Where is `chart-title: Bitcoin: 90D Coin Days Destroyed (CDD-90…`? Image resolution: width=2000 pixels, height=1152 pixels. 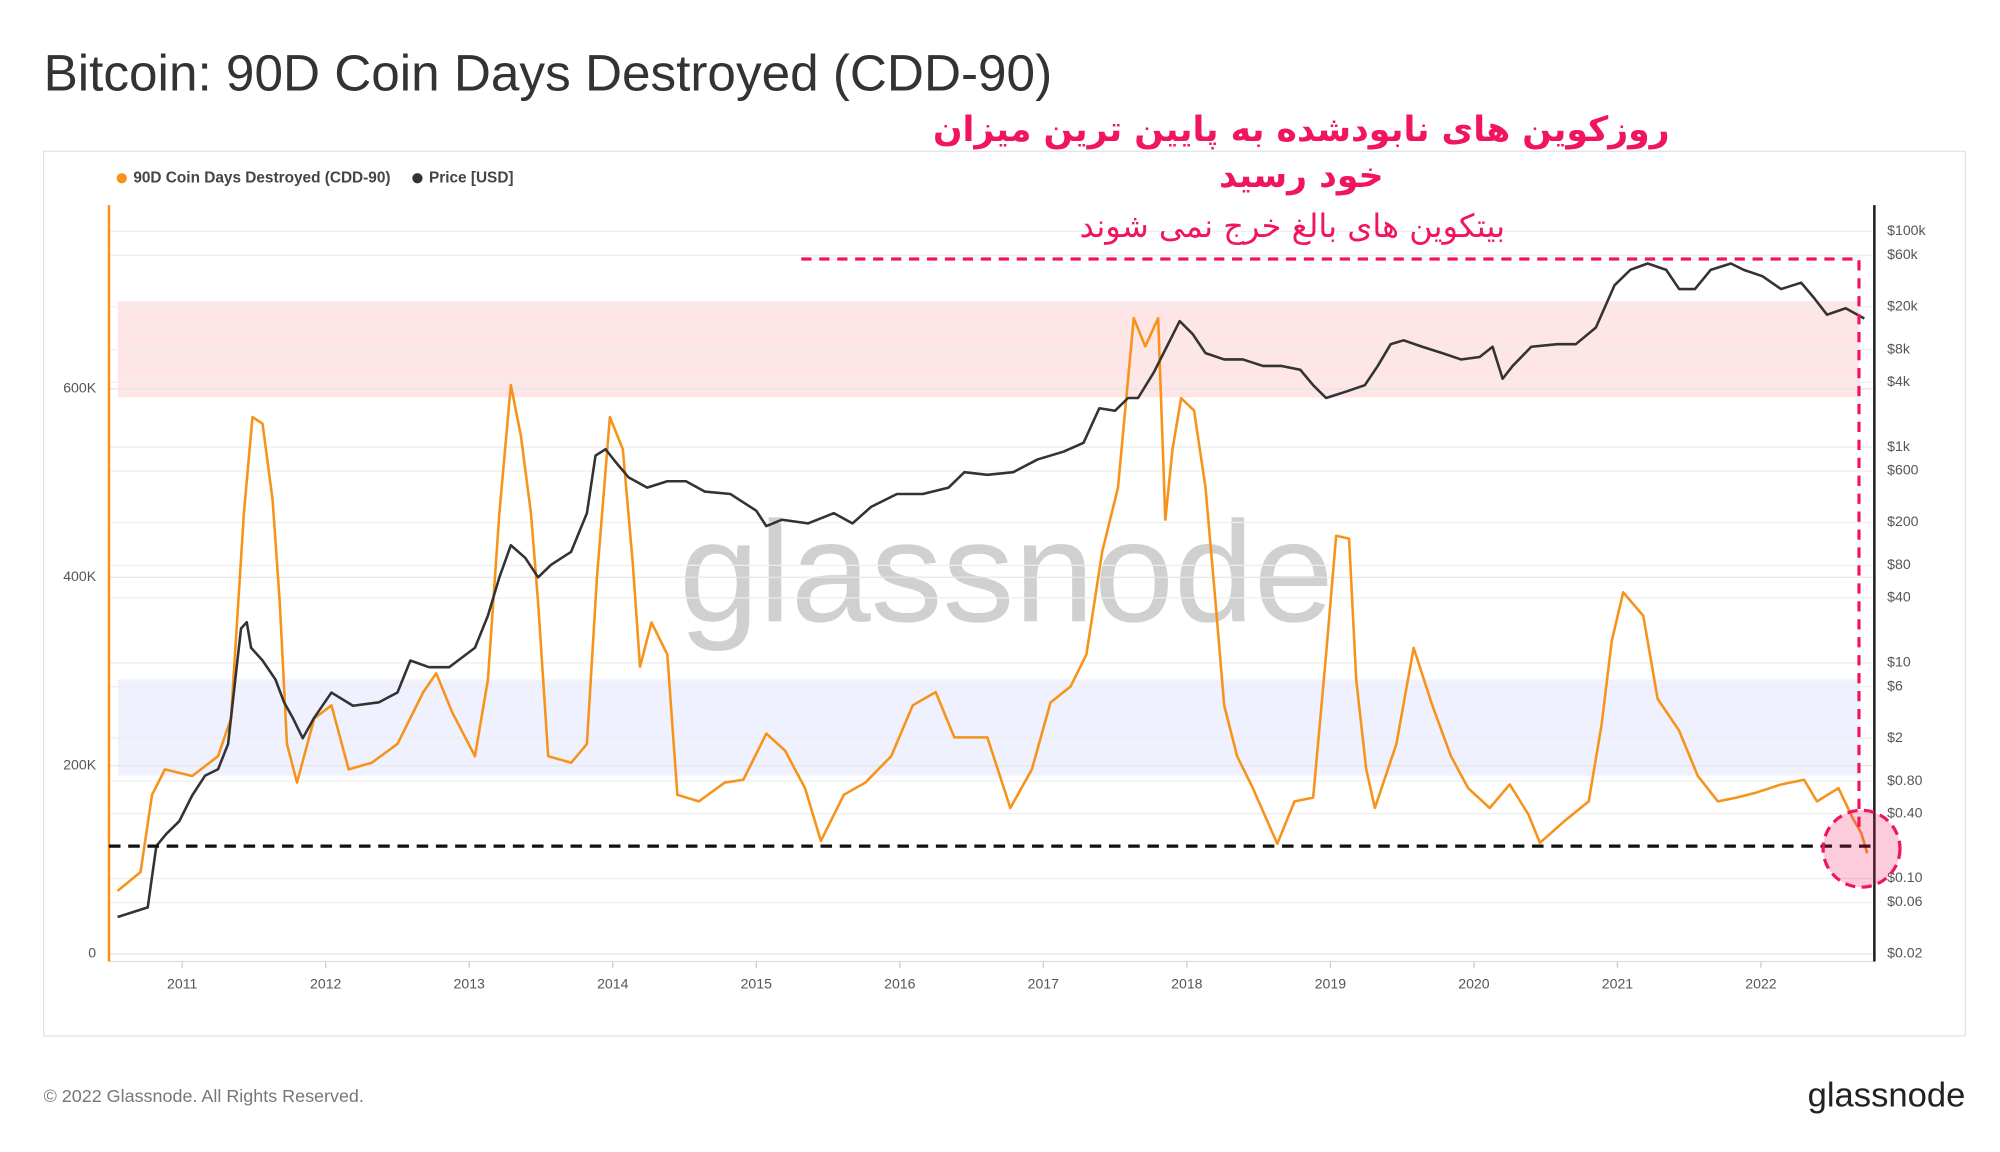
chart-title: Bitcoin: 90D Coin Days Destroyed (CDD-90… is located at coordinates (548, 72).